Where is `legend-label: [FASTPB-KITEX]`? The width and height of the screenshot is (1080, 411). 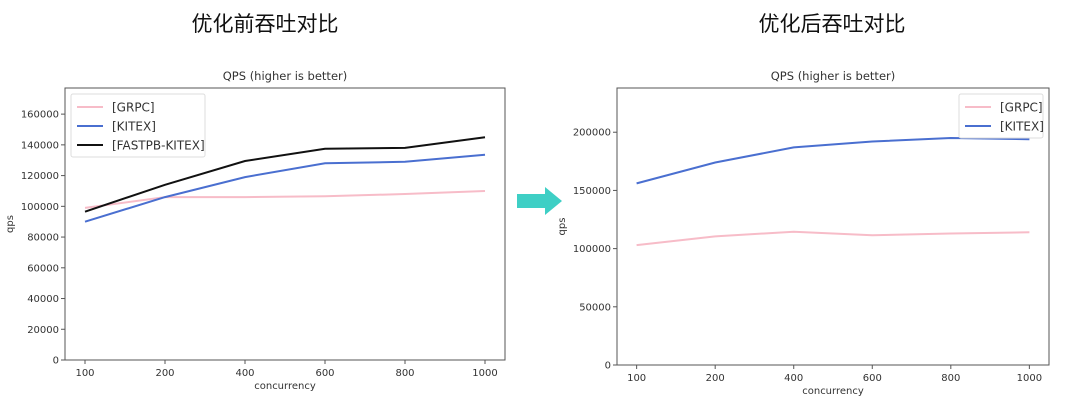
legend-label: [FASTPB-KITEX] is located at coordinates (158, 146).